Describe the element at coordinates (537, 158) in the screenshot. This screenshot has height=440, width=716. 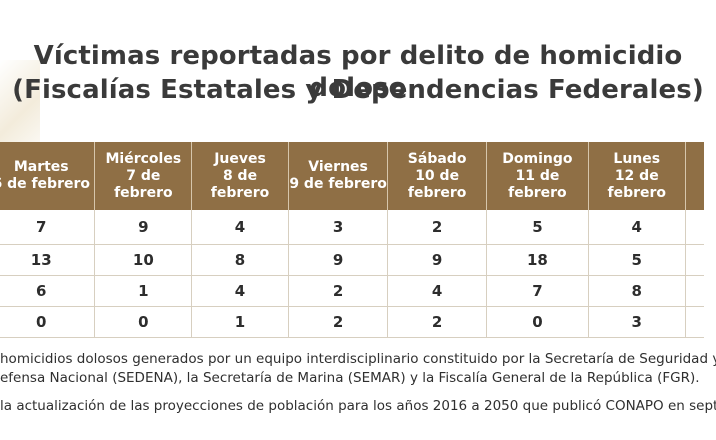
I see `column-day: Domingo` at that location.